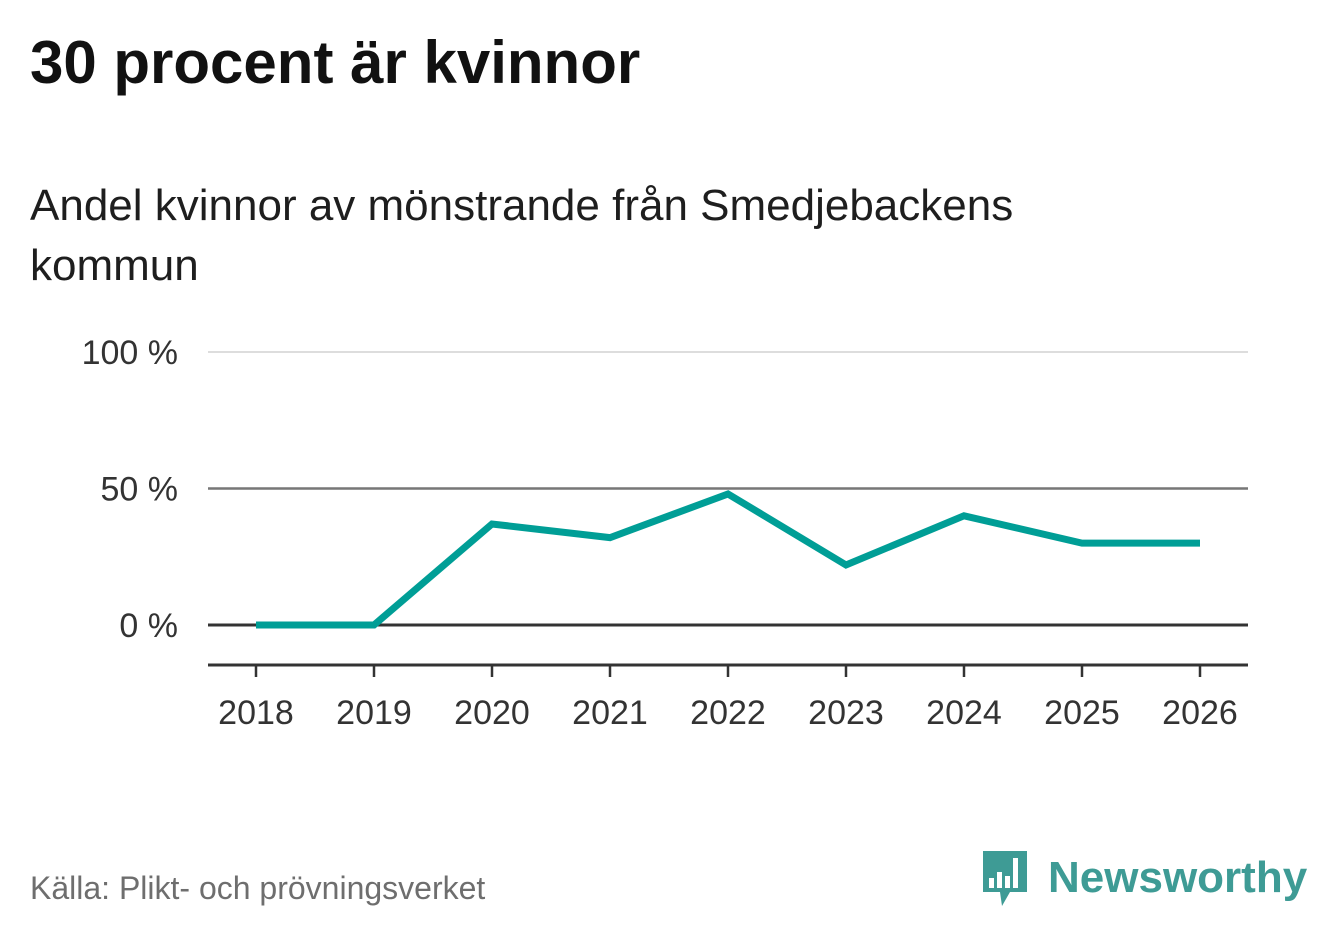 Image resolution: width=1322 pixels, height=939 pixels. What do you see at coordinates (846, 713) in the screenshot?
I see `x-tick-label: 2023` at bounding box center [846, 713].